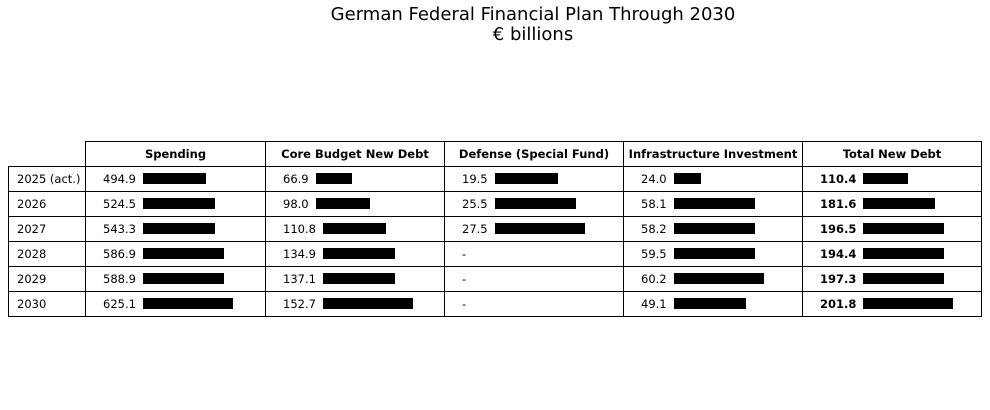 This screenshot has height=410, width=990. What do you see at coordinates (475, 179) in the screenshot?
I see `cell-value: 19.5` at bounding box center [475, 179].